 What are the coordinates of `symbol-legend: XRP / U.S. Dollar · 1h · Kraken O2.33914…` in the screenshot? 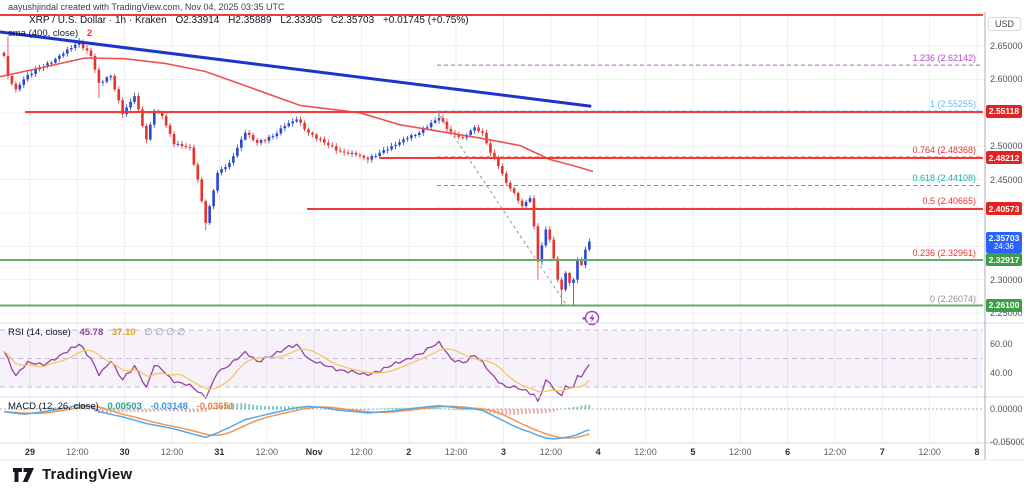 It's located at (252, 20).